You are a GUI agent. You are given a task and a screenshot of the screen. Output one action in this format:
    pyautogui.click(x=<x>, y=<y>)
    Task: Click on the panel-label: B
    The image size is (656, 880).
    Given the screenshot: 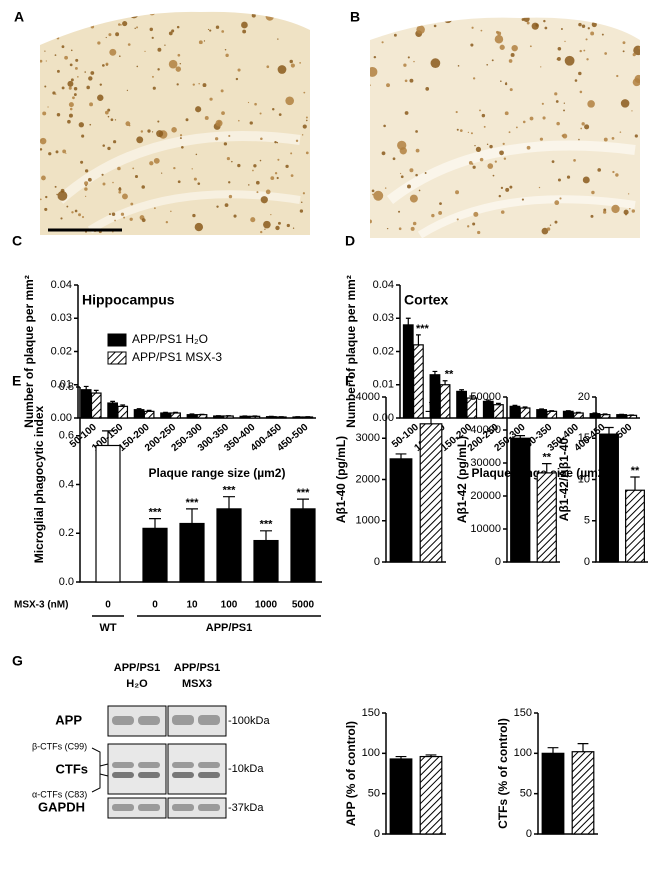 What is the action you would take?
    pyautogui.click(x=355, y=17)
    